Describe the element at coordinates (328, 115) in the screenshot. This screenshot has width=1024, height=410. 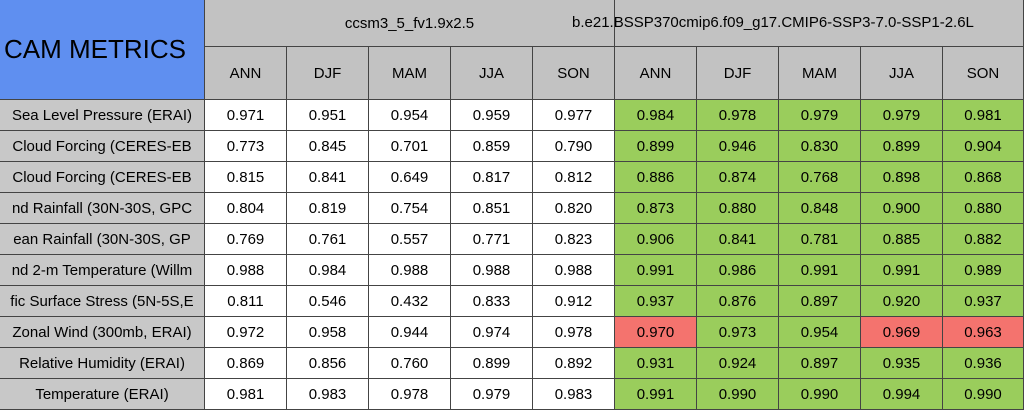
I see `value-cell: 0.951` at that location.